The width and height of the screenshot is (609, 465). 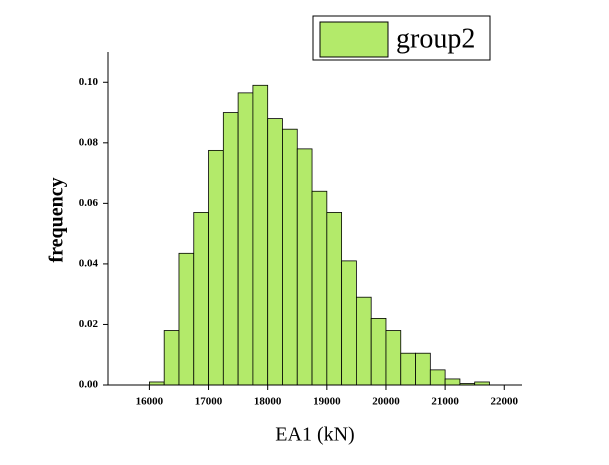 I want to click on x-tick-label: 19000, so click(x=327, y=402).